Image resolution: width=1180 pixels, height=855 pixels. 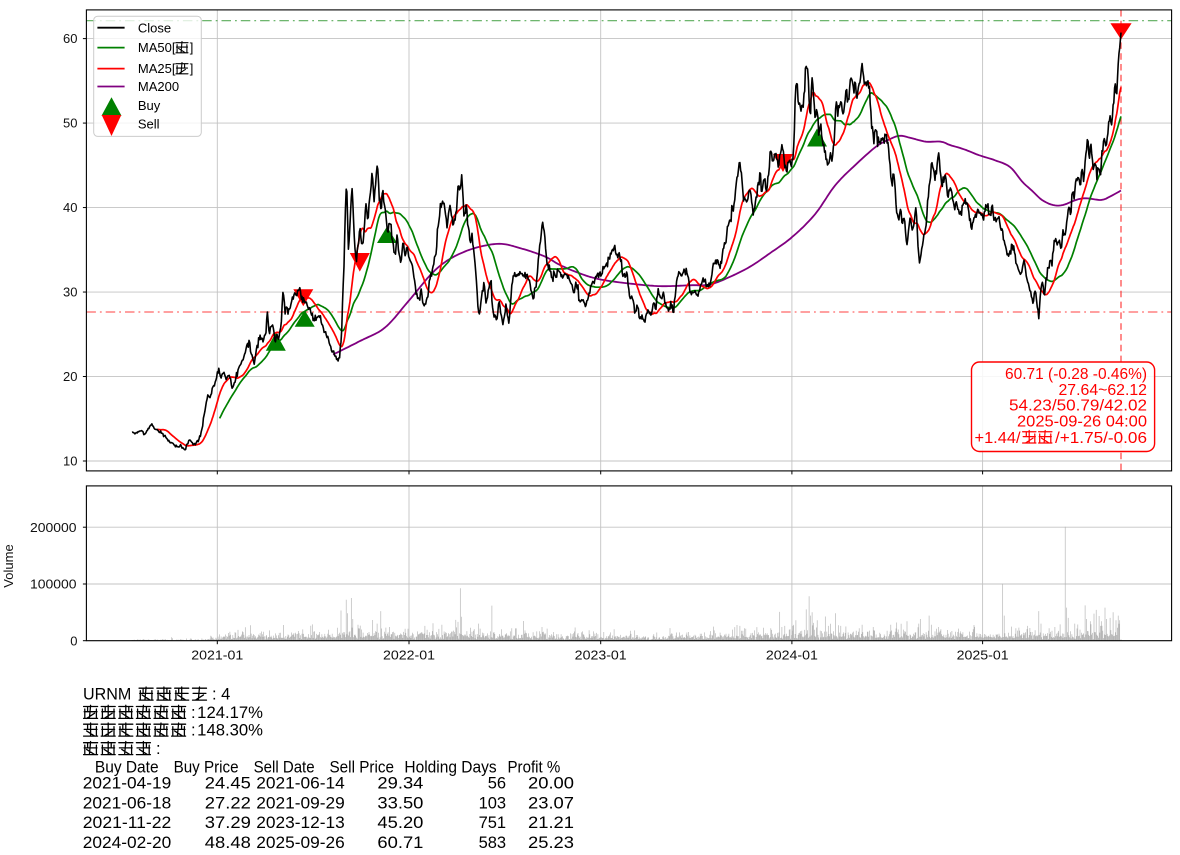 What do you see at coordinates (534, 768) in the screenshot?
I see `svg-text: Profit %` at bounding box center [534, 768].